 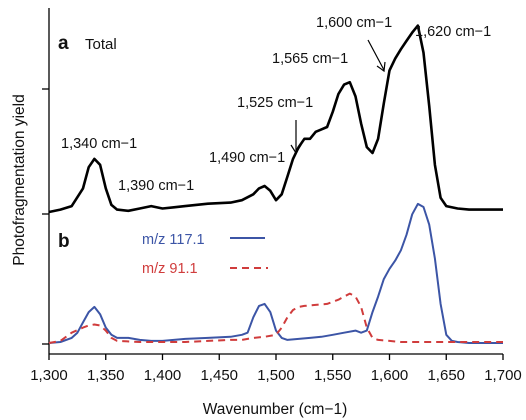 What do you see at coordinates (156, 186) in the screenshot?
I see `annotation-1390: 1,390 cm−1` at bounding box center [156, 186].